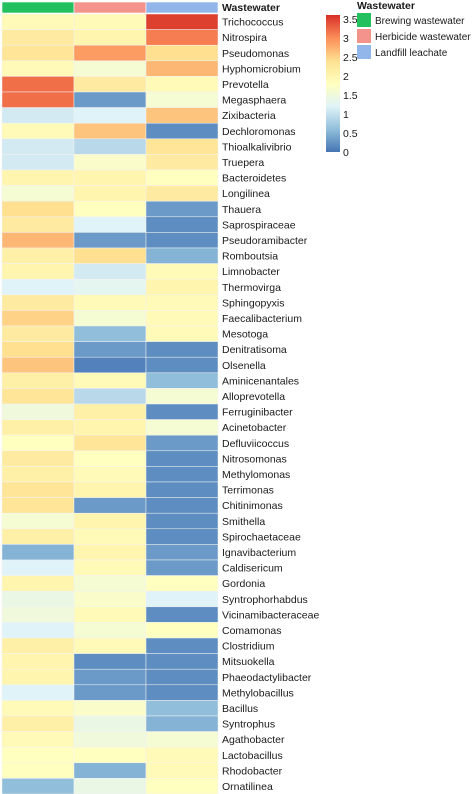  Describe the element at coordinates (246, 194) in the screenshot. I see `row-label: Longilinea` at that location.